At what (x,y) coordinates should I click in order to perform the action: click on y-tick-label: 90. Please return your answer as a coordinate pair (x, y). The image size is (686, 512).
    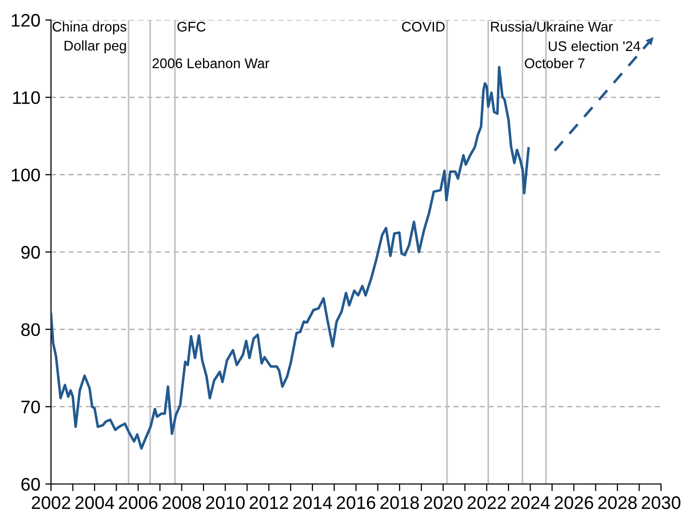
    Looking at the image, I should click on (30, 252).